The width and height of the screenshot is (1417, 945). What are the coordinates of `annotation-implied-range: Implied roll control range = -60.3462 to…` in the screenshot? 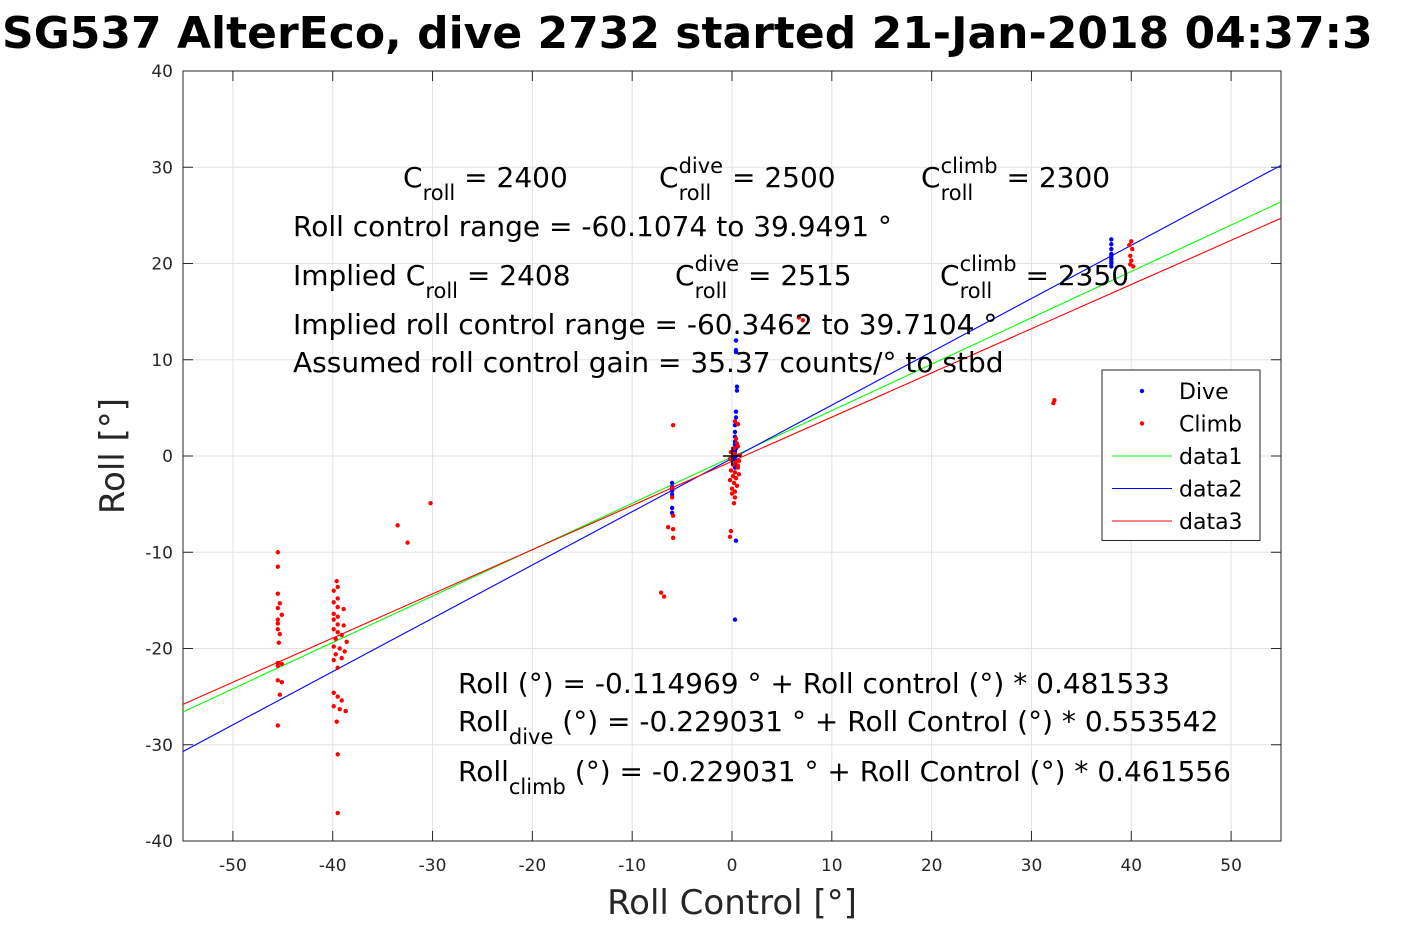 It's located at (645, 324).